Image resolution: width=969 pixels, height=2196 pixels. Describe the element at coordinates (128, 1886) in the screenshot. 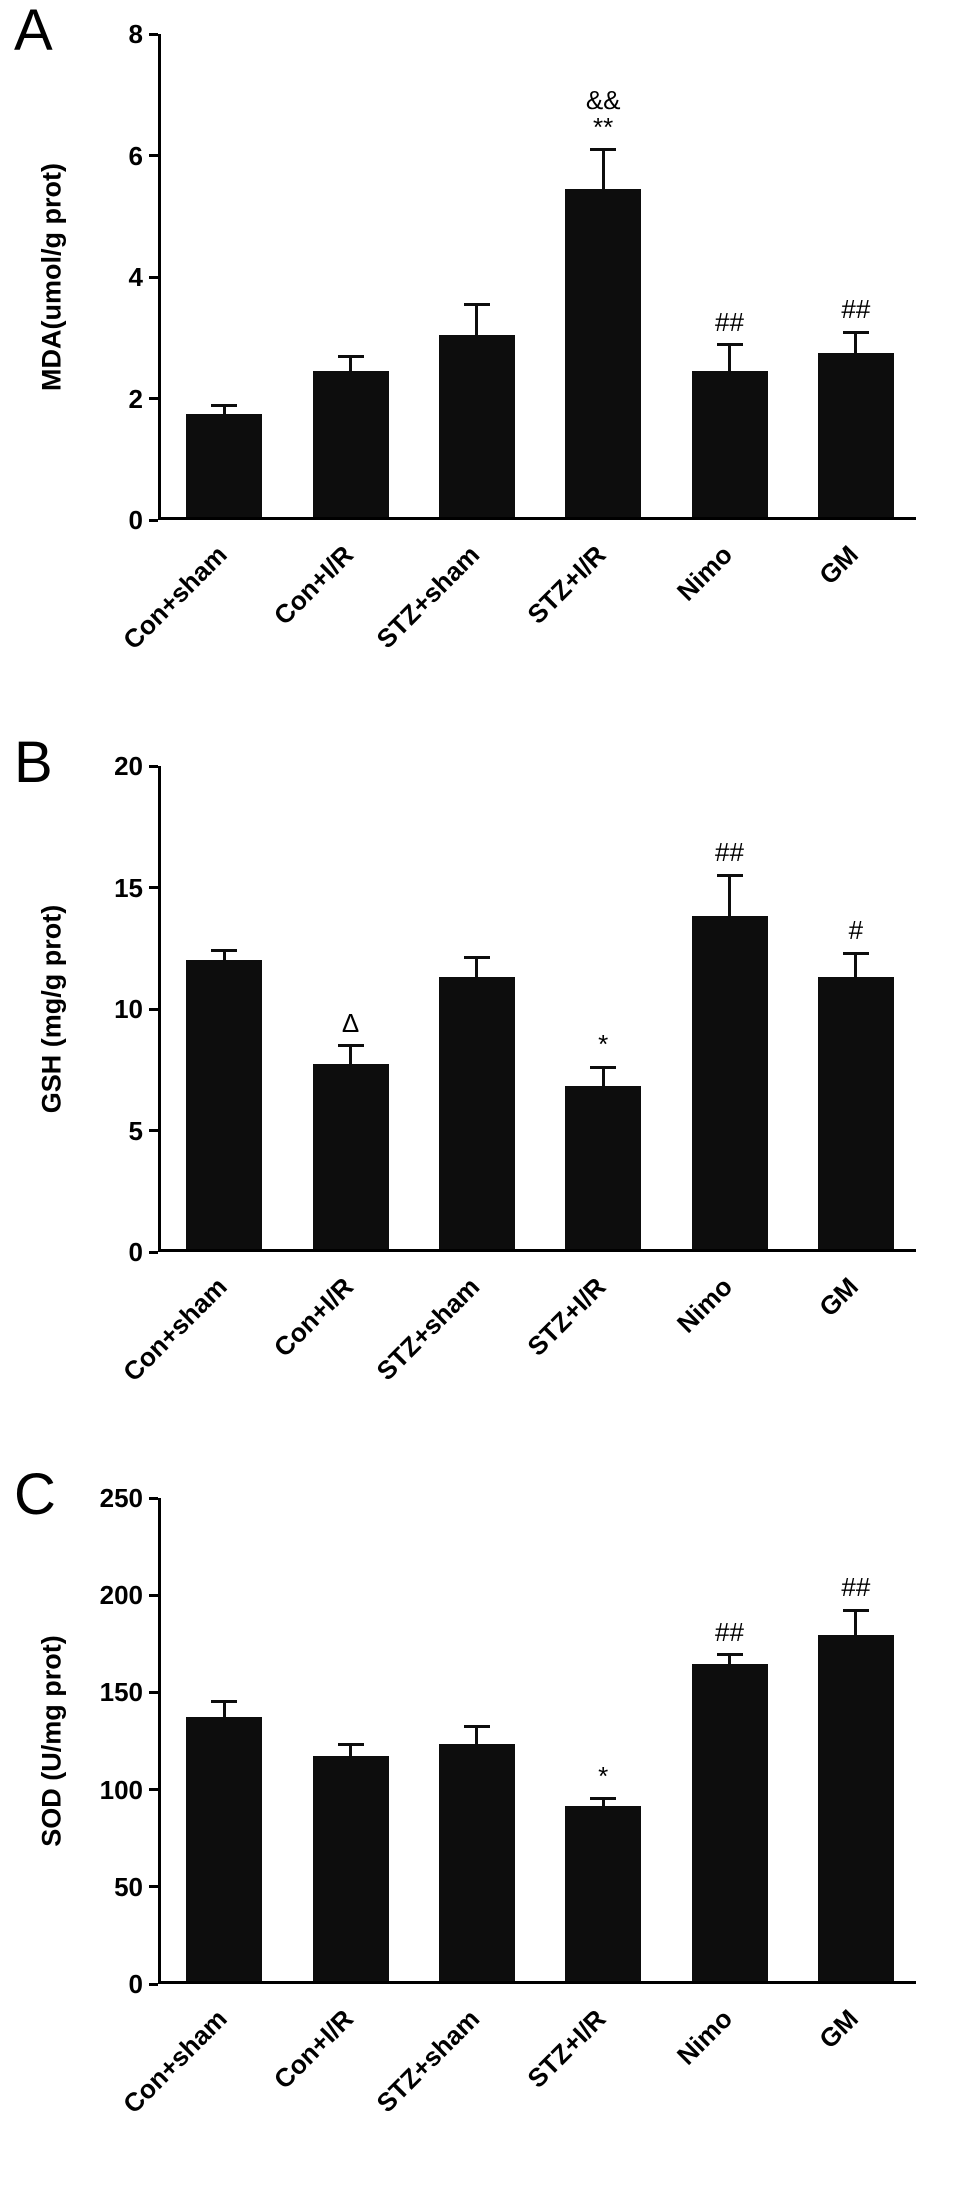

I see `y-axis-tick-label: 50` at that location.